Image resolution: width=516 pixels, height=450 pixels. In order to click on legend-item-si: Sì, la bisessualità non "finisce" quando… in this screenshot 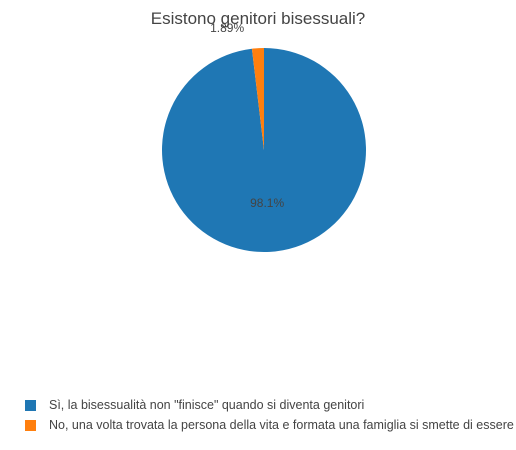, I will do `click(270, 405)`.